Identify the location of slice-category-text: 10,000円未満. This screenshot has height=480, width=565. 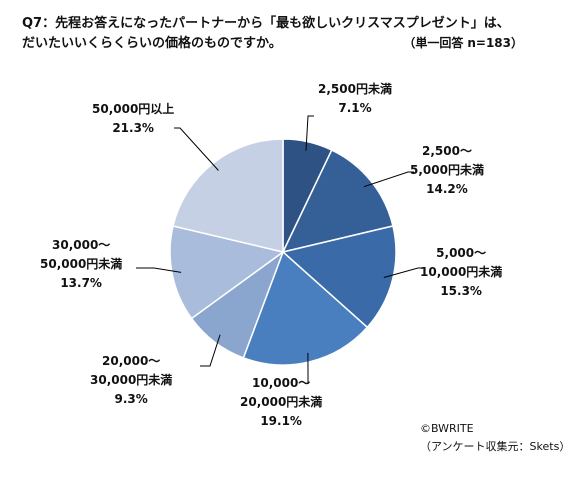
(461, 272).